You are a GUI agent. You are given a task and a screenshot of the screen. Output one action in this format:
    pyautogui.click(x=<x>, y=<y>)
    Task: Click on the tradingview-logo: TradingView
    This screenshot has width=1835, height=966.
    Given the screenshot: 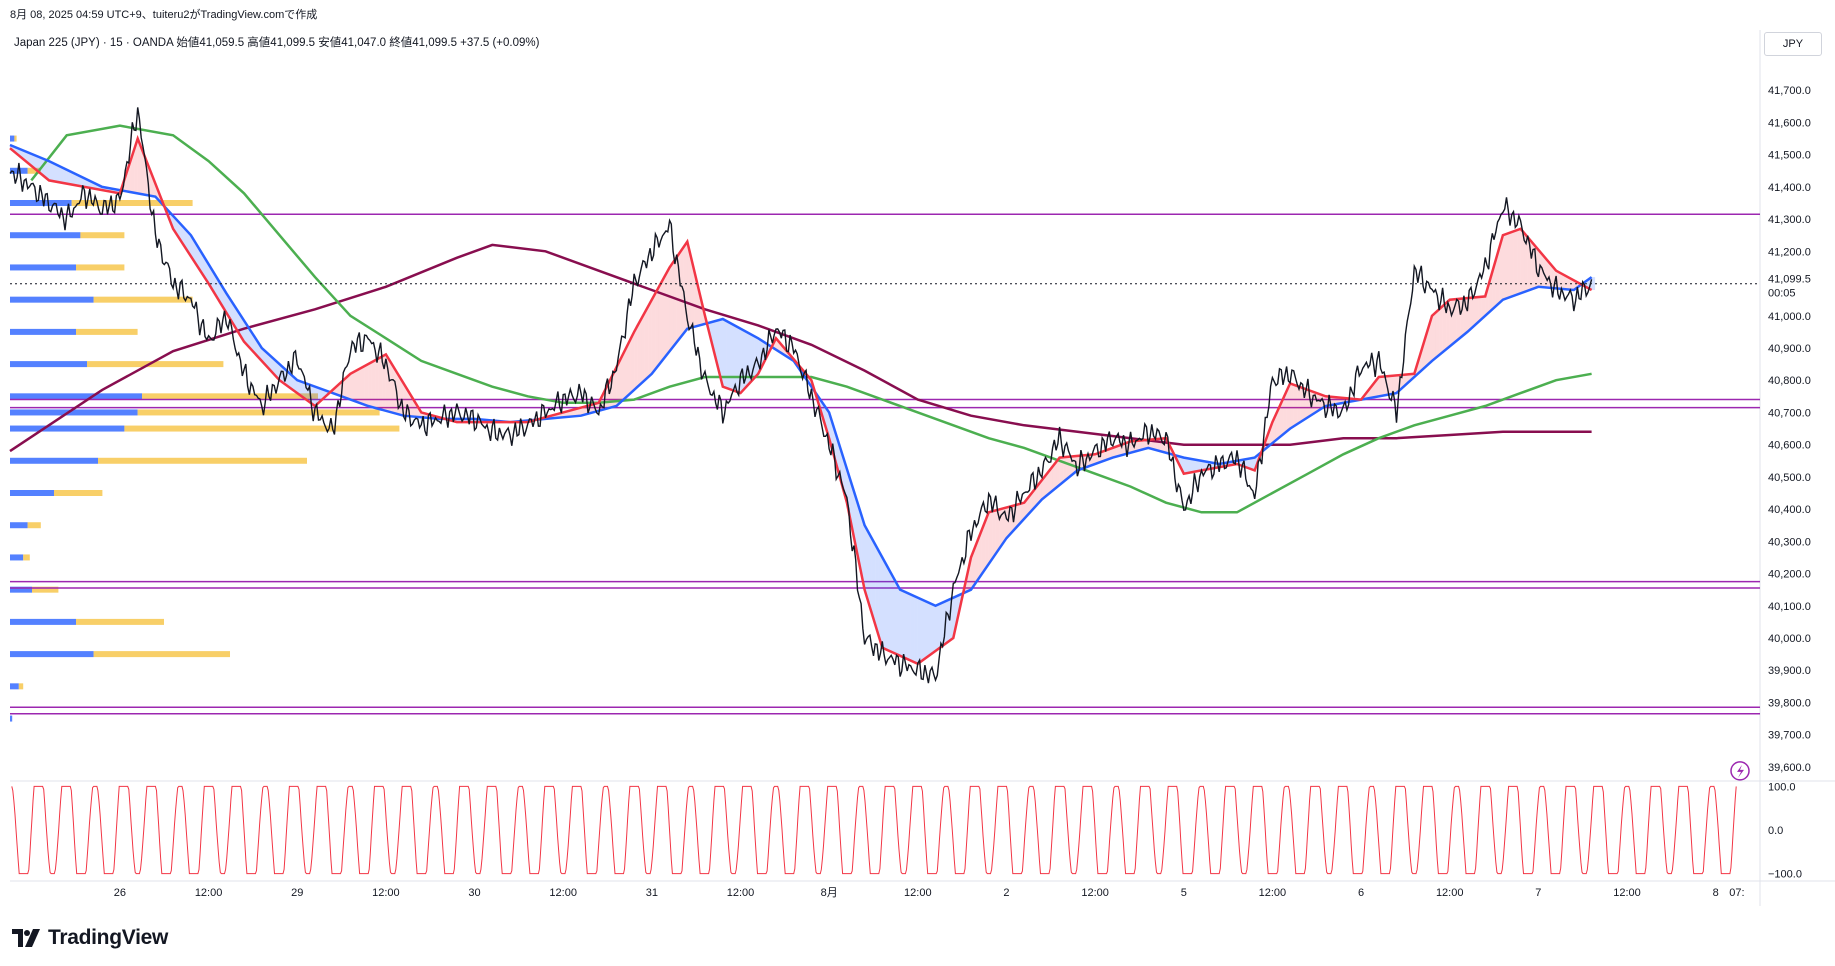 What is the action you would take?
    pyautogui.click(x=90, y=938)
    